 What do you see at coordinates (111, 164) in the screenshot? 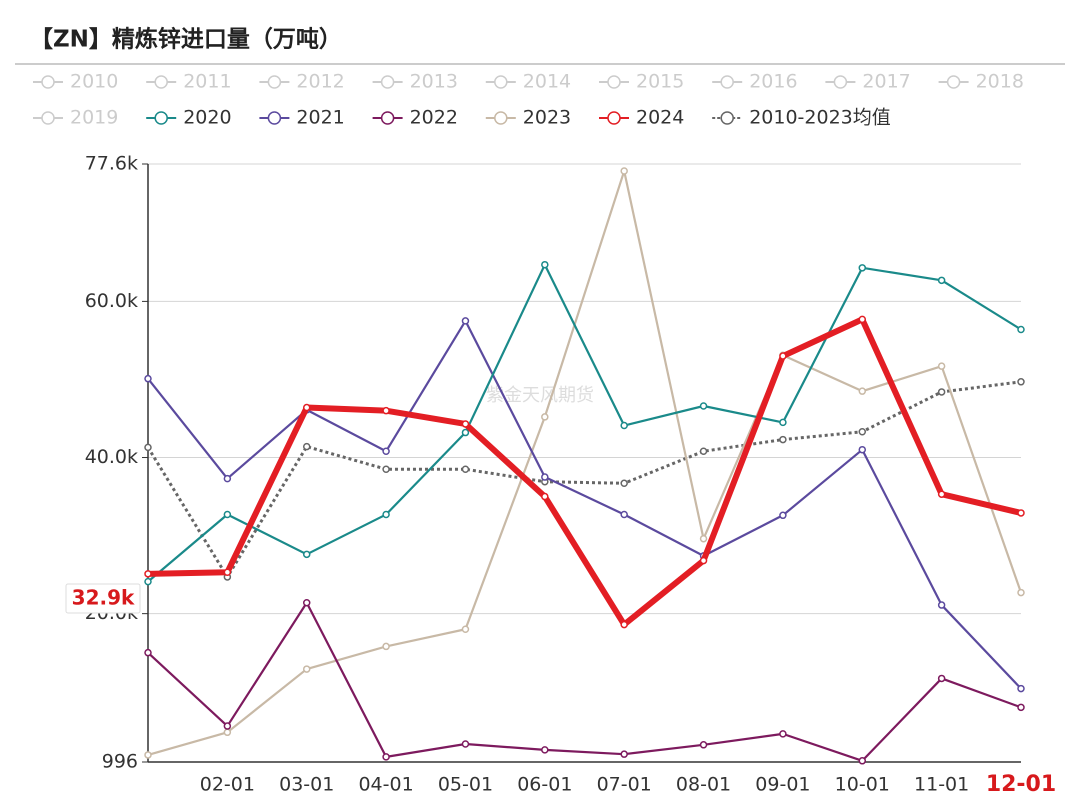
I see `y-tick-label: 77.6k` at bounding box center [111, 164].